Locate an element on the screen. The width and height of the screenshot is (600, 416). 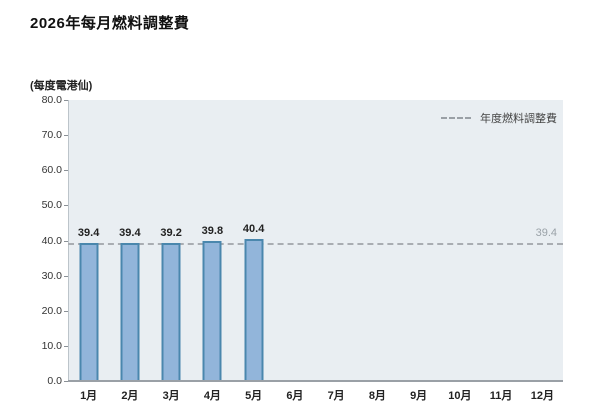
month-column: 39.8 is located at coordinates (212, 240).